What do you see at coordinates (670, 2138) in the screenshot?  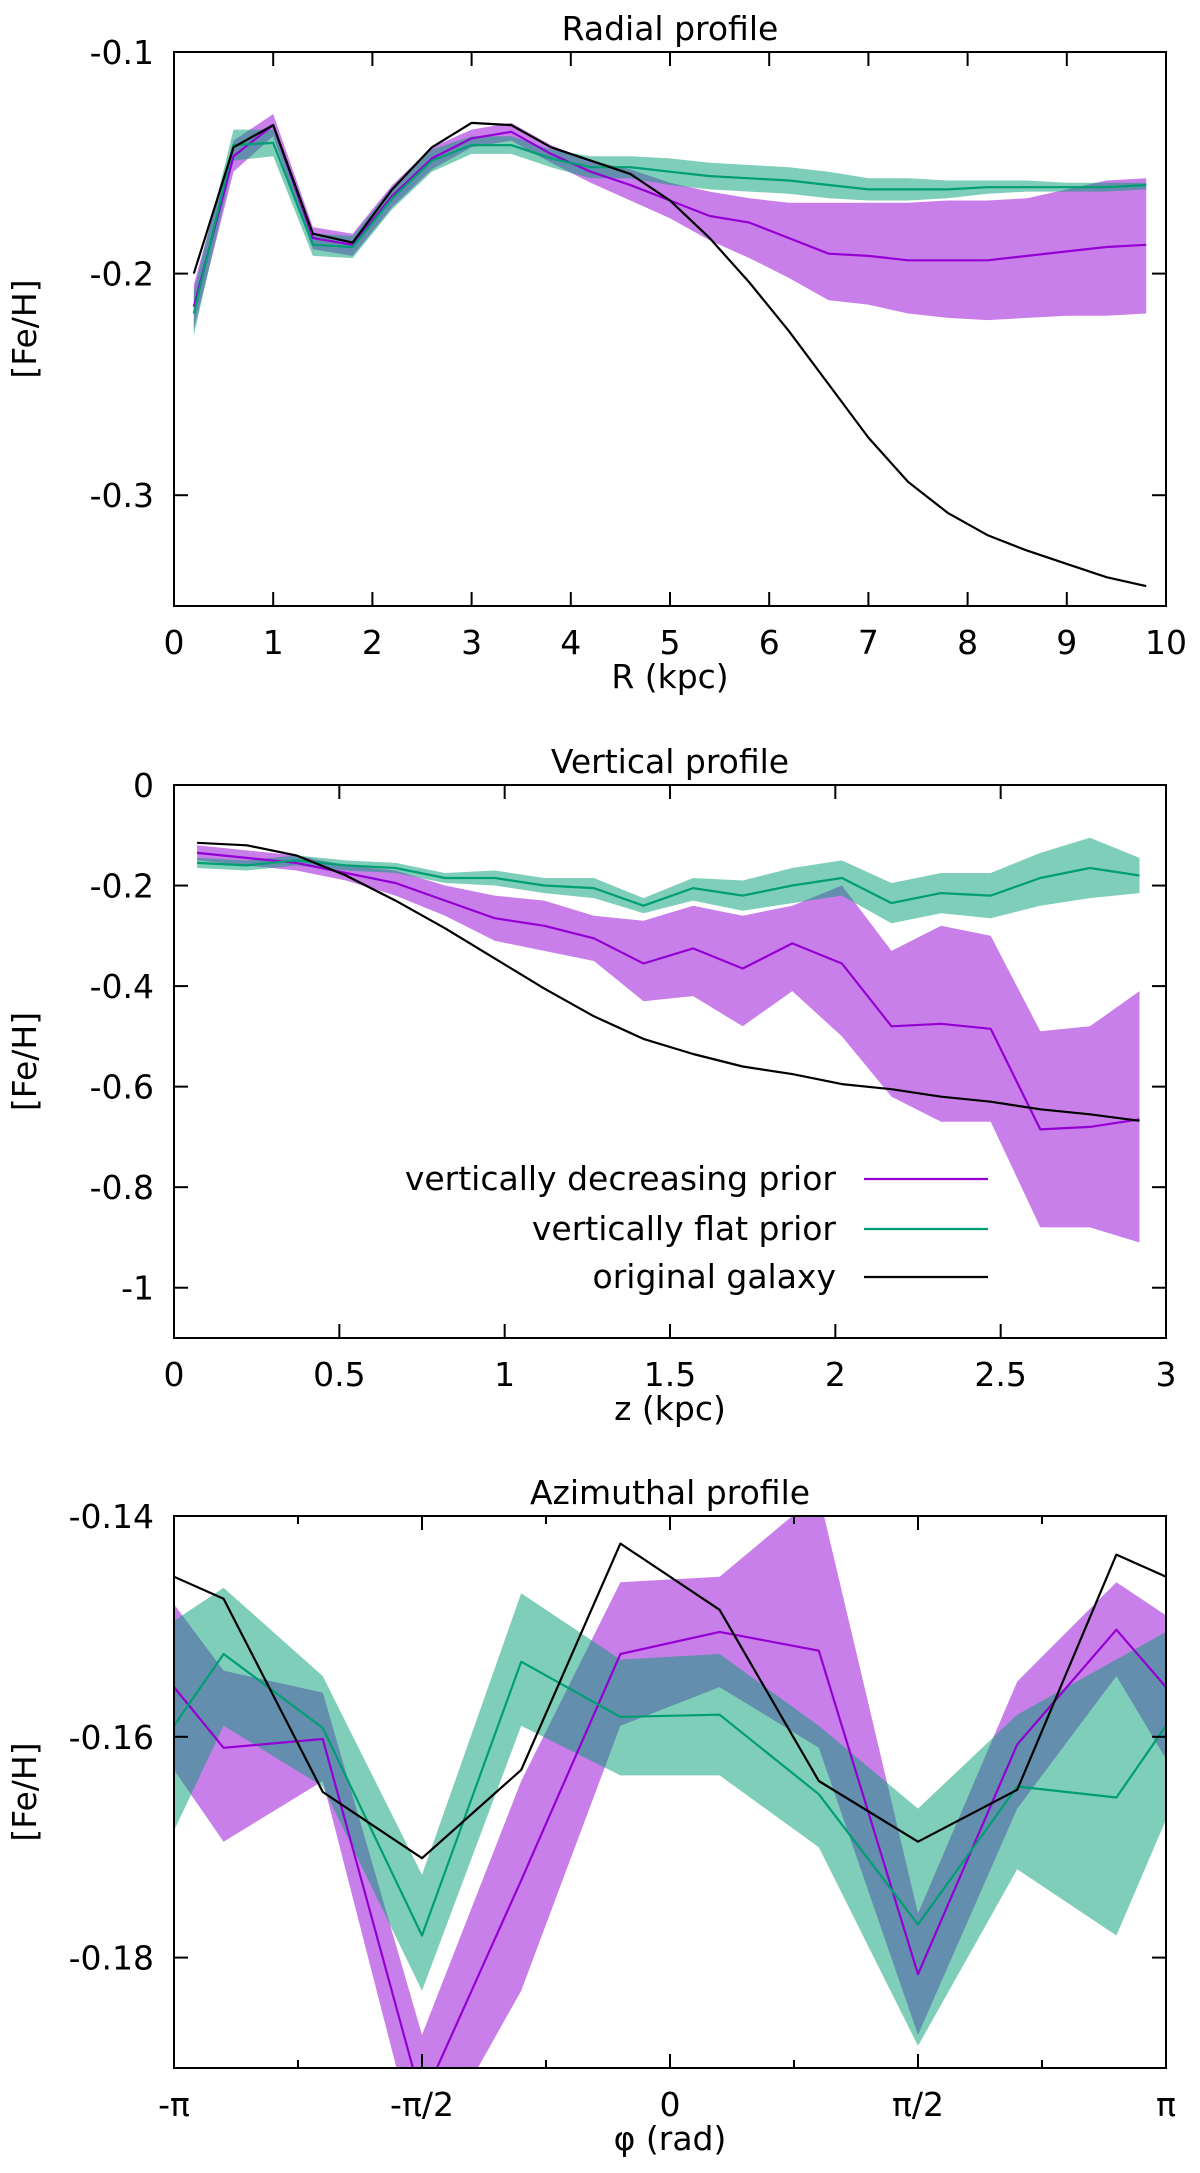 I see `x-axis-label: φ (rad)` at bounding box center [670, 2138].